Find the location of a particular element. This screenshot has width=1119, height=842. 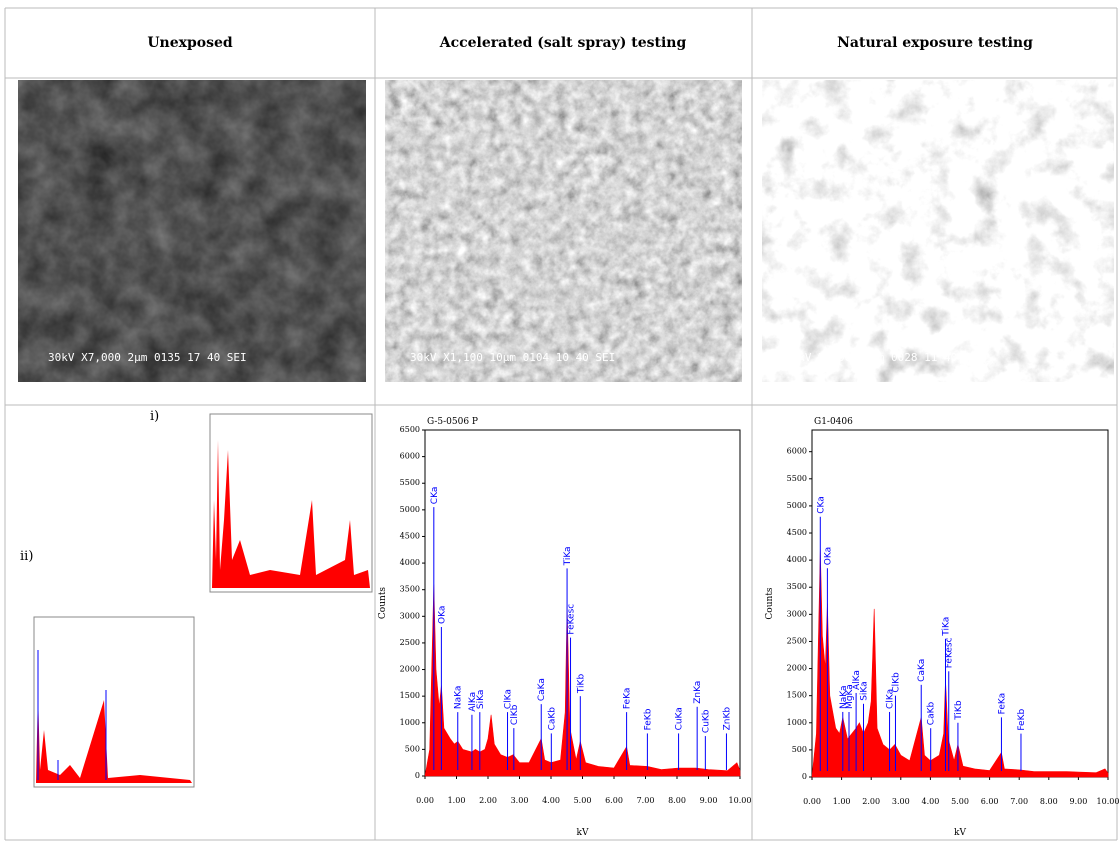

y-tick-label: 6500 is located at coordinates (410, 429).